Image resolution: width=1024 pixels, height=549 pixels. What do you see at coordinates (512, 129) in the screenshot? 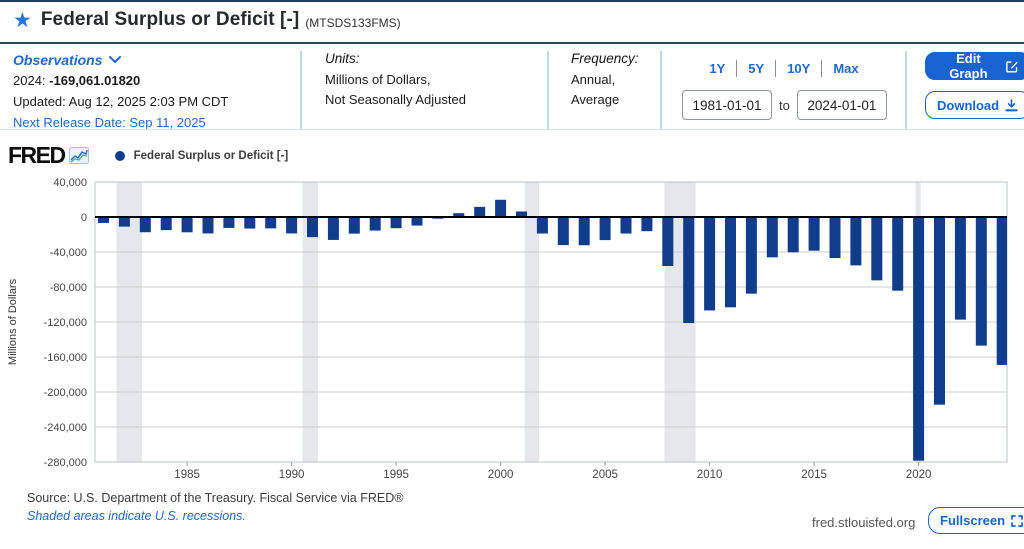
I see `header-bottom-divider` at bounding box center [512, 129].